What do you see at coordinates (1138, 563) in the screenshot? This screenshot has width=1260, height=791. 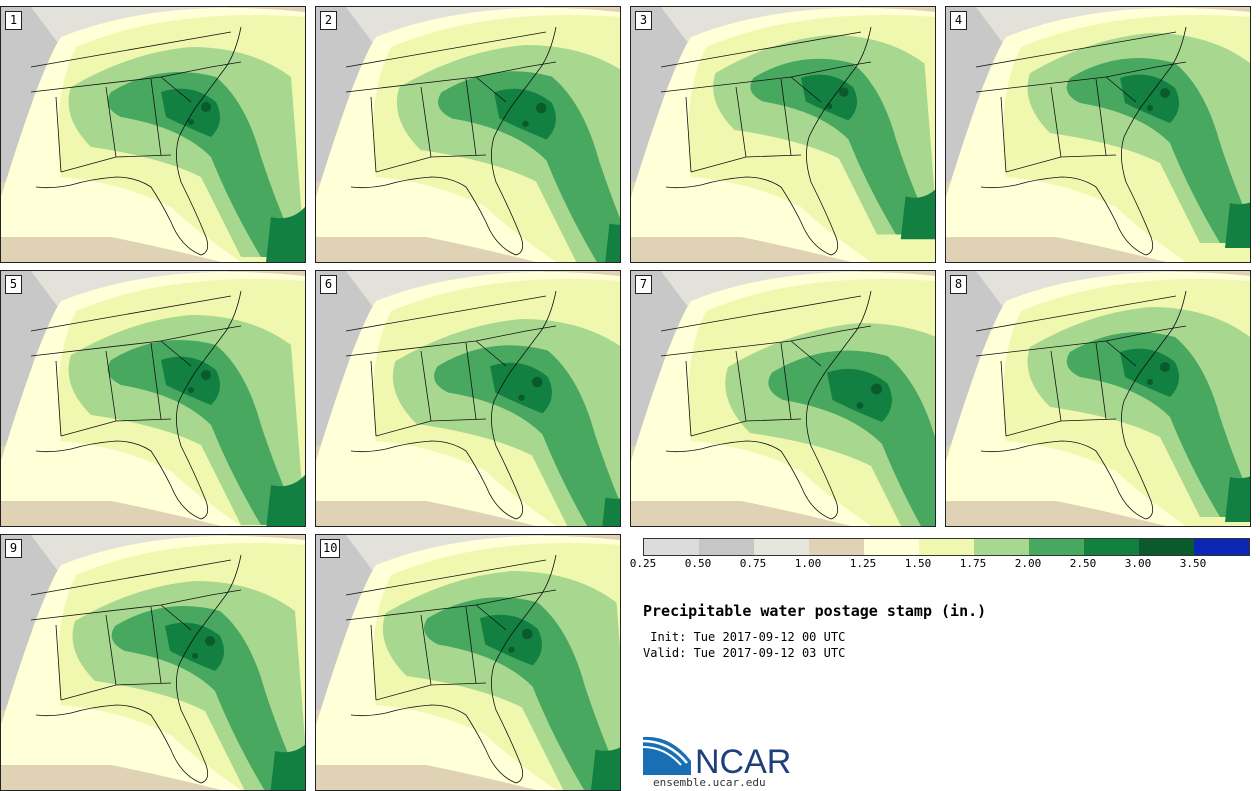 I see `colorbar-tick-label: 3.00` at bounding box center [1138, 563].